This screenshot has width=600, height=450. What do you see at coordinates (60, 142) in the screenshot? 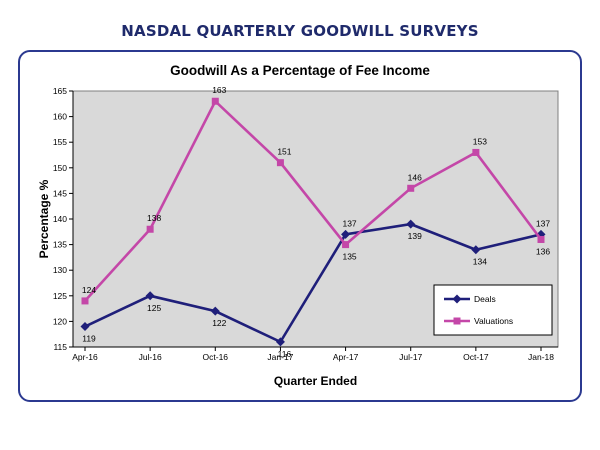
I see `y-tick-label: 155` at bounding box center [60, 142].